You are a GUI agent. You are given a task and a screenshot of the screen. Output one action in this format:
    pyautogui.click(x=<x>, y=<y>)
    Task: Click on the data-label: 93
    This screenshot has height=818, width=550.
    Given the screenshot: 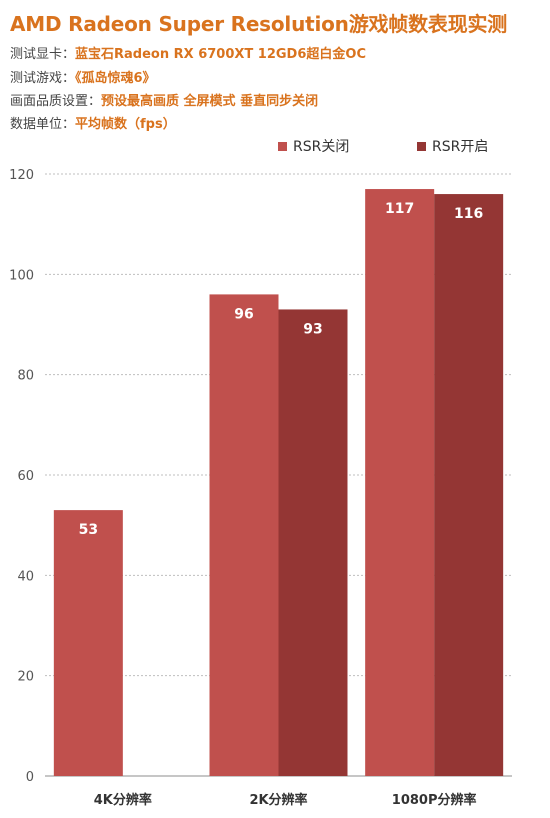 What is the action you would take?
    pyautogui.click(x=312, y=329)
    